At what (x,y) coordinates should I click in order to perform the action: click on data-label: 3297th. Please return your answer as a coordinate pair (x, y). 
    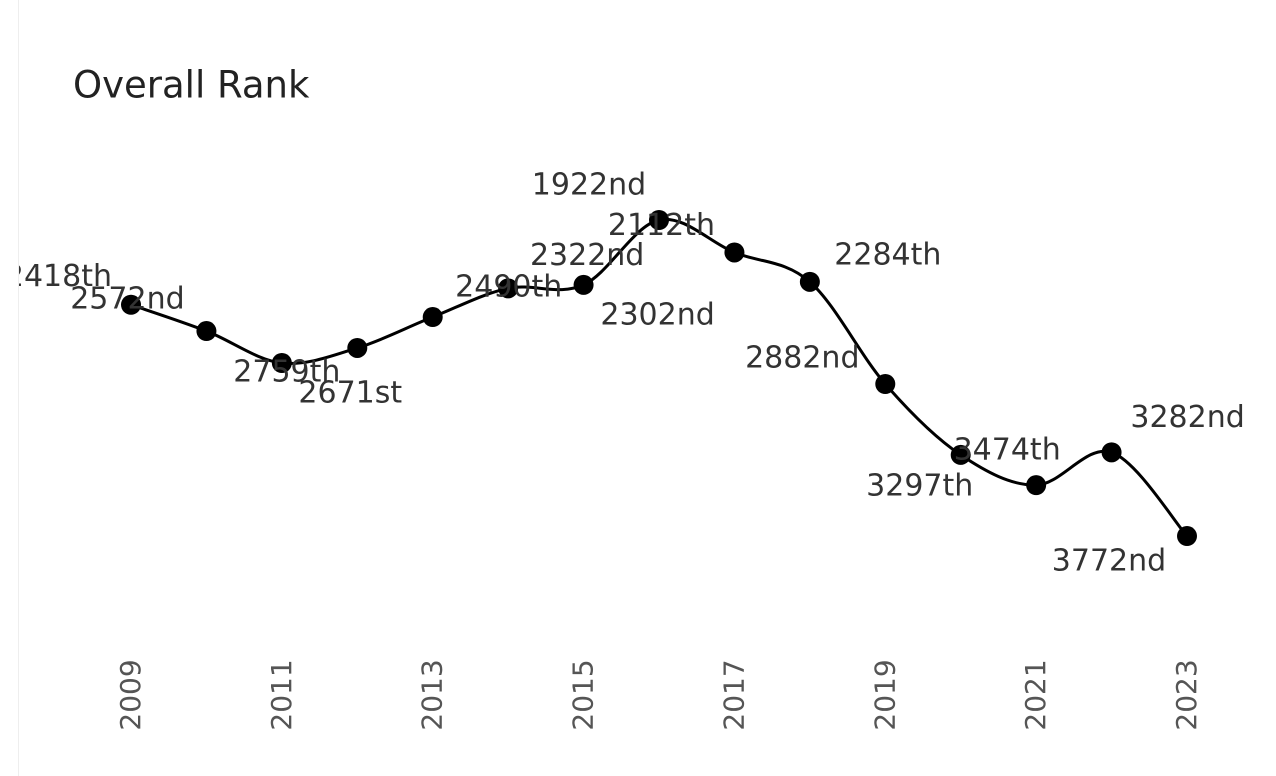
    Looking at the image, I should click on (919, 485).